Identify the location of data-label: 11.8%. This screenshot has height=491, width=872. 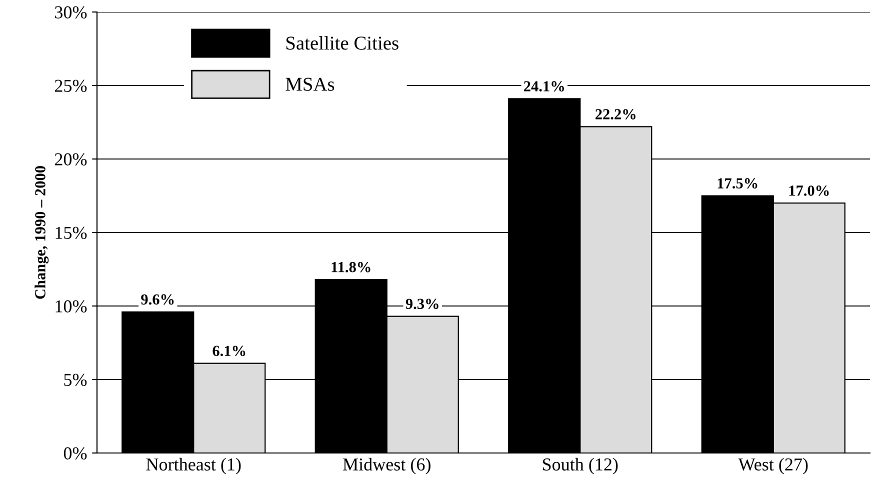
(351, 267).